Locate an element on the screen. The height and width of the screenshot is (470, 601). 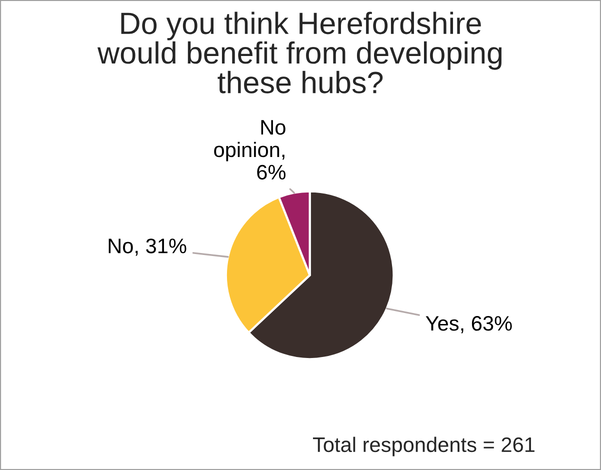
category-label: No, 31% is located at coordinates (147, 247).